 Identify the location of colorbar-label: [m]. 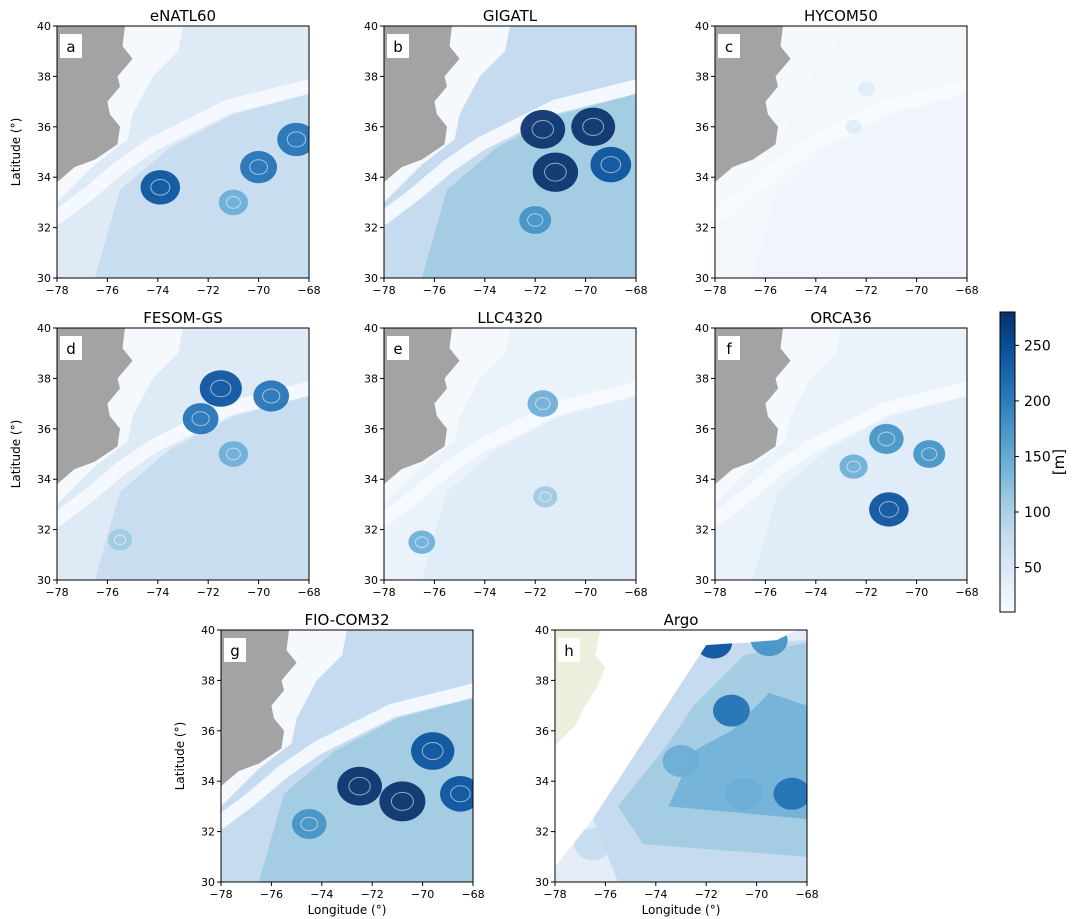
(1059, 462).